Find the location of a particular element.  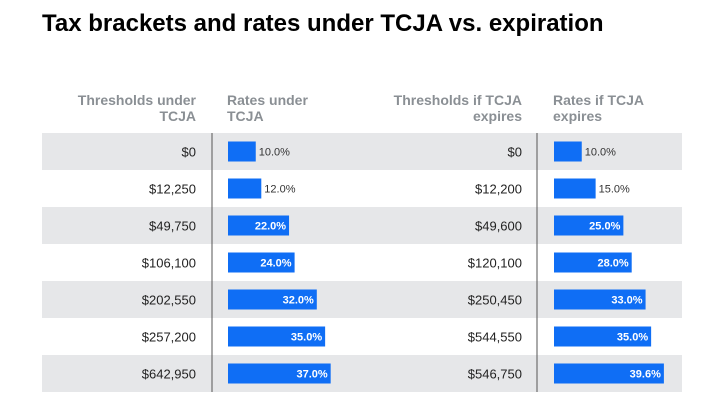

threshold-label: $250,450 is located at coordinates (495, 300).